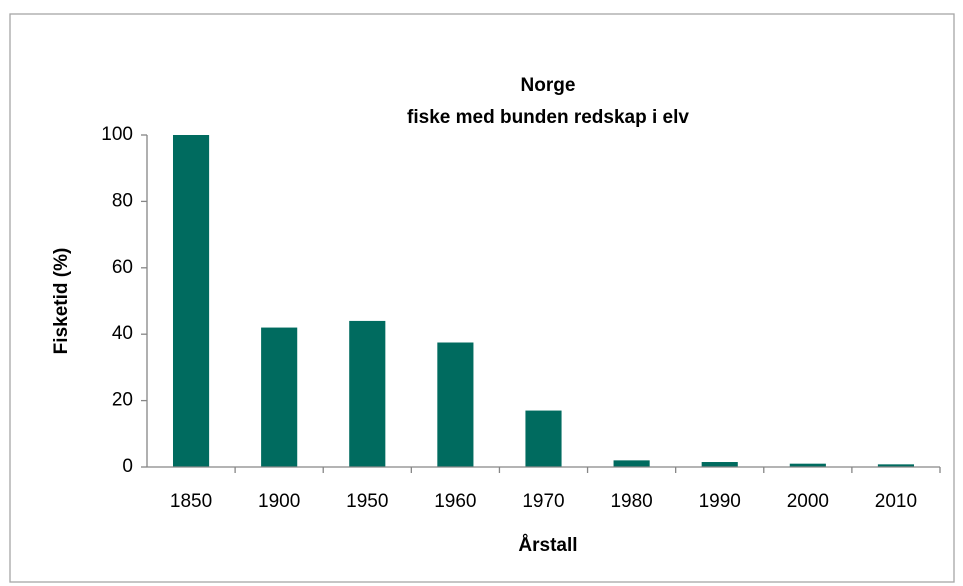 Image resolution: width=963 pixels, height=586 pixels. What do you see at coordinates (896, 501) in the screenshot?
I see `x-tick-label: 2010` at bounding box center [896, 501].